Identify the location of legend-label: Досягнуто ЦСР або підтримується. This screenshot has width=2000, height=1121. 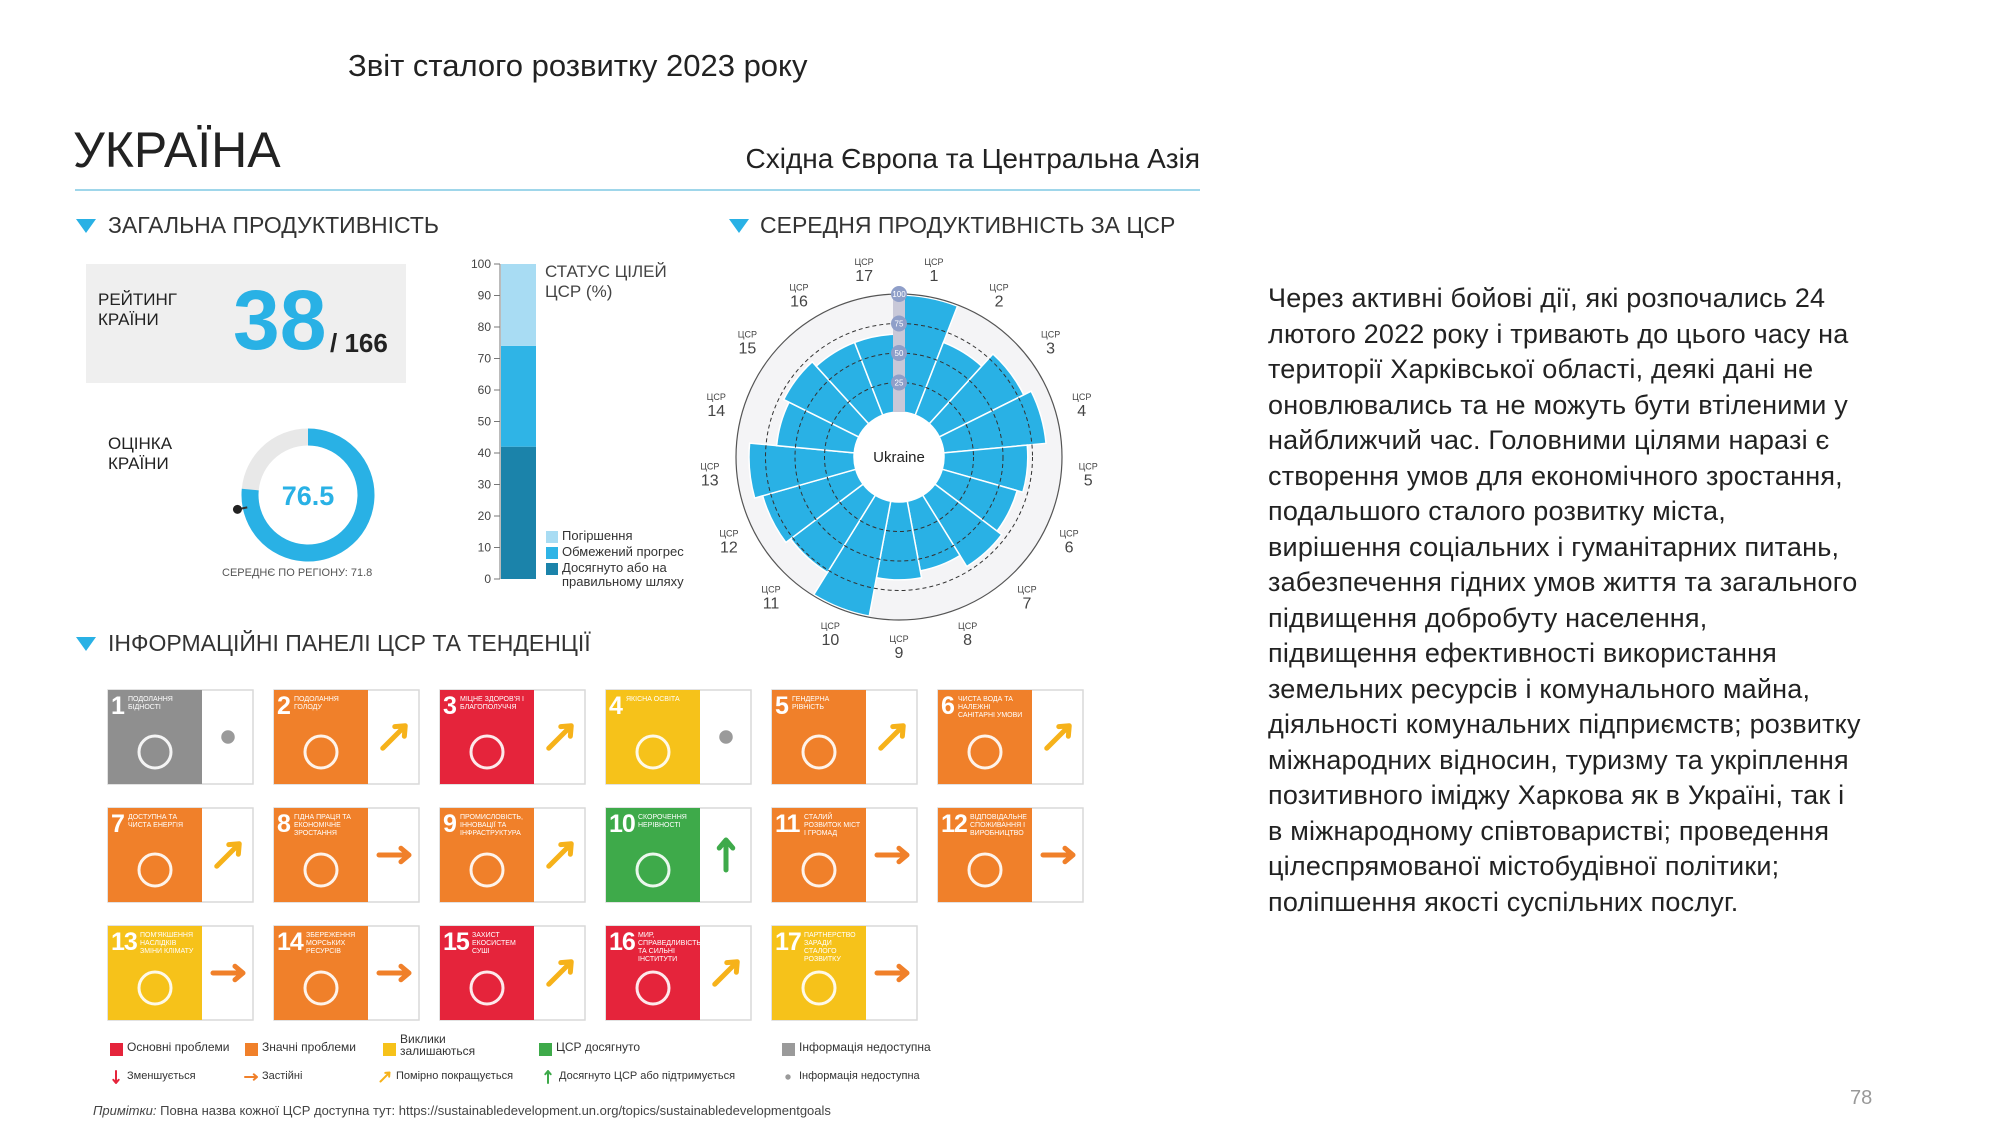
(647, 1076).